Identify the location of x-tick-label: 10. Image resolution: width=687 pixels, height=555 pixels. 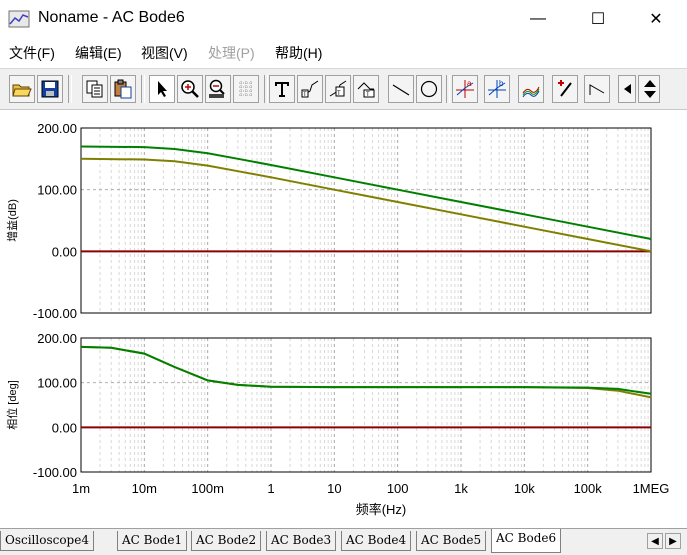
(334, 488).